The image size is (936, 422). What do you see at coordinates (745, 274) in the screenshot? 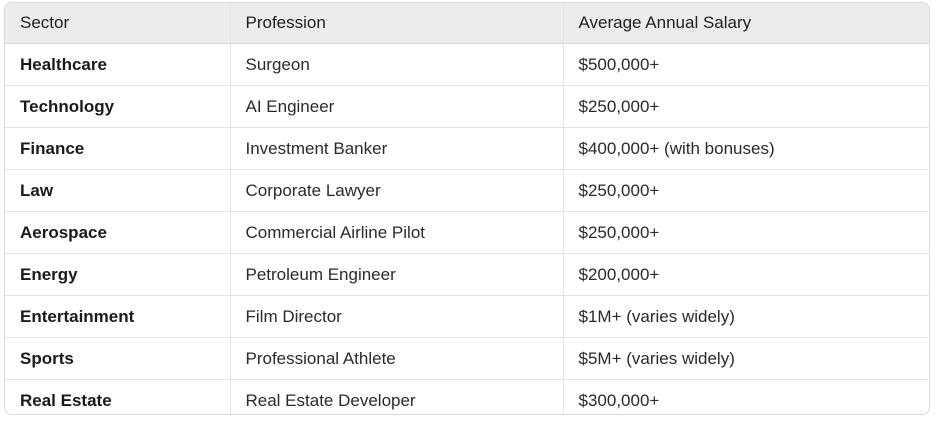
I see `cell-salary: $200,000+` at bounding box center [745, 274].